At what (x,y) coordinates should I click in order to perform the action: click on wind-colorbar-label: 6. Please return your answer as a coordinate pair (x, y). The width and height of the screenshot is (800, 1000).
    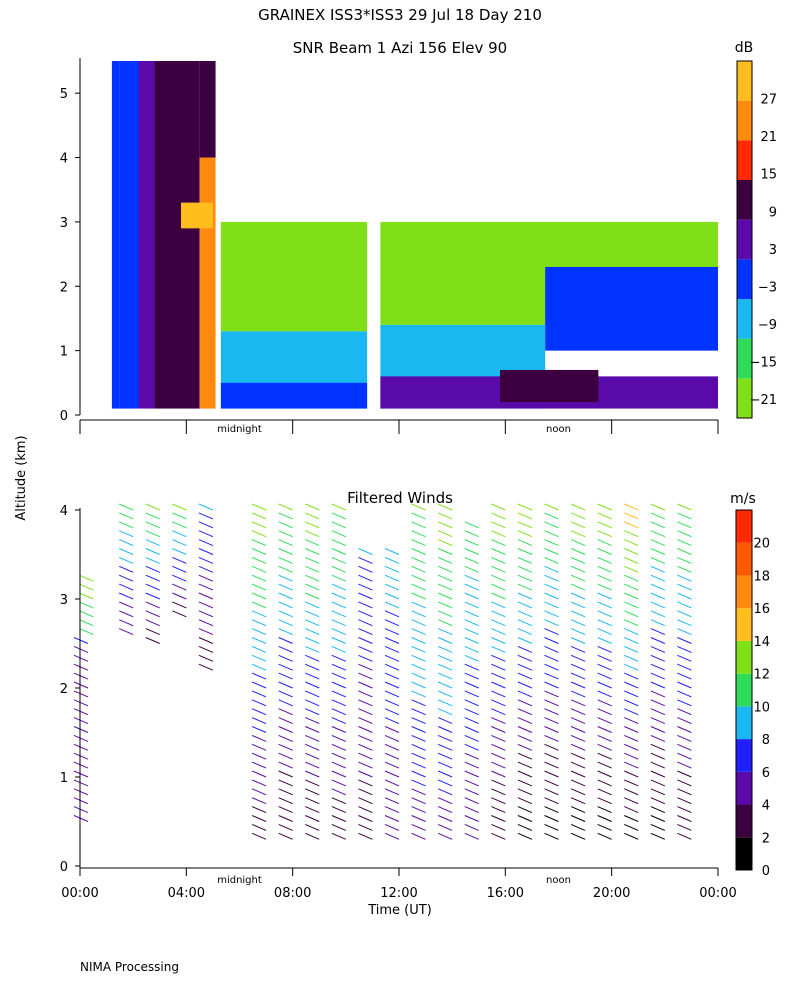
    Looking at the image, I should click on (766, 773).